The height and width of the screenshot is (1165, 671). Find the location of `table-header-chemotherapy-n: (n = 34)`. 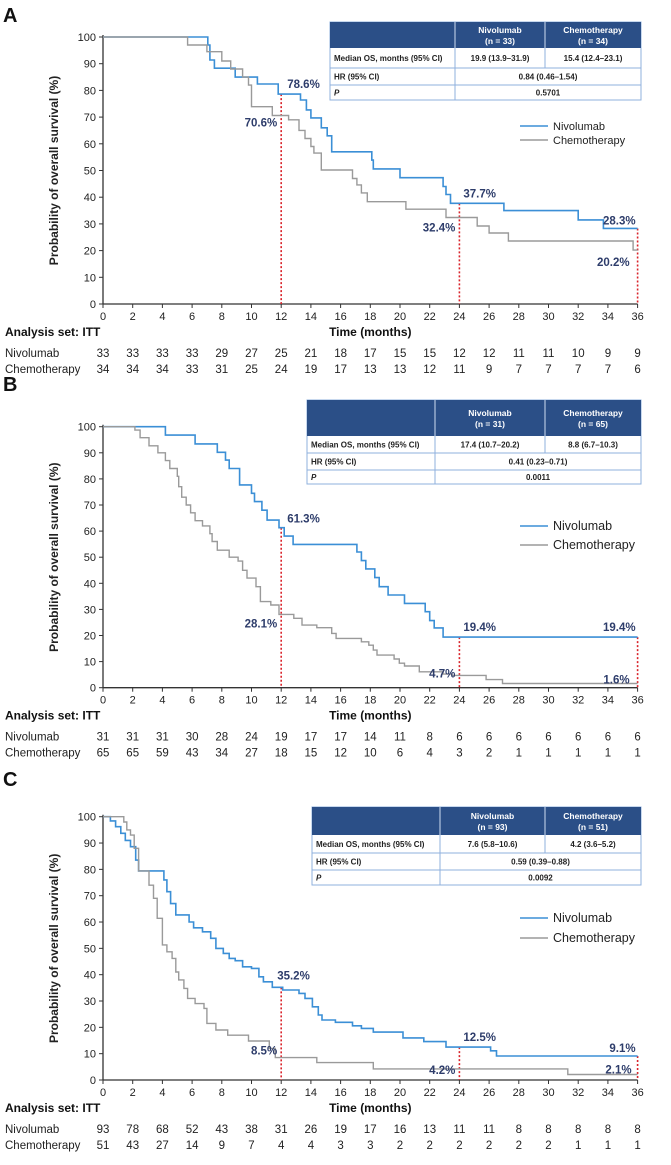

table-header-chemotherapy-n: (n = 34) is located at coordinates (593, 41).